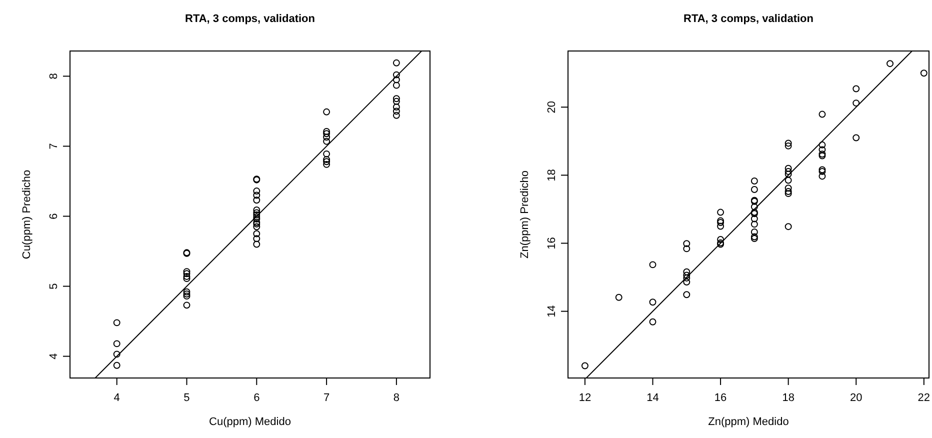 The image size is (932, 438). Describe the element at coordinates (585, 398) in the screenshot. I see `x-tick-label: 12` at that location.